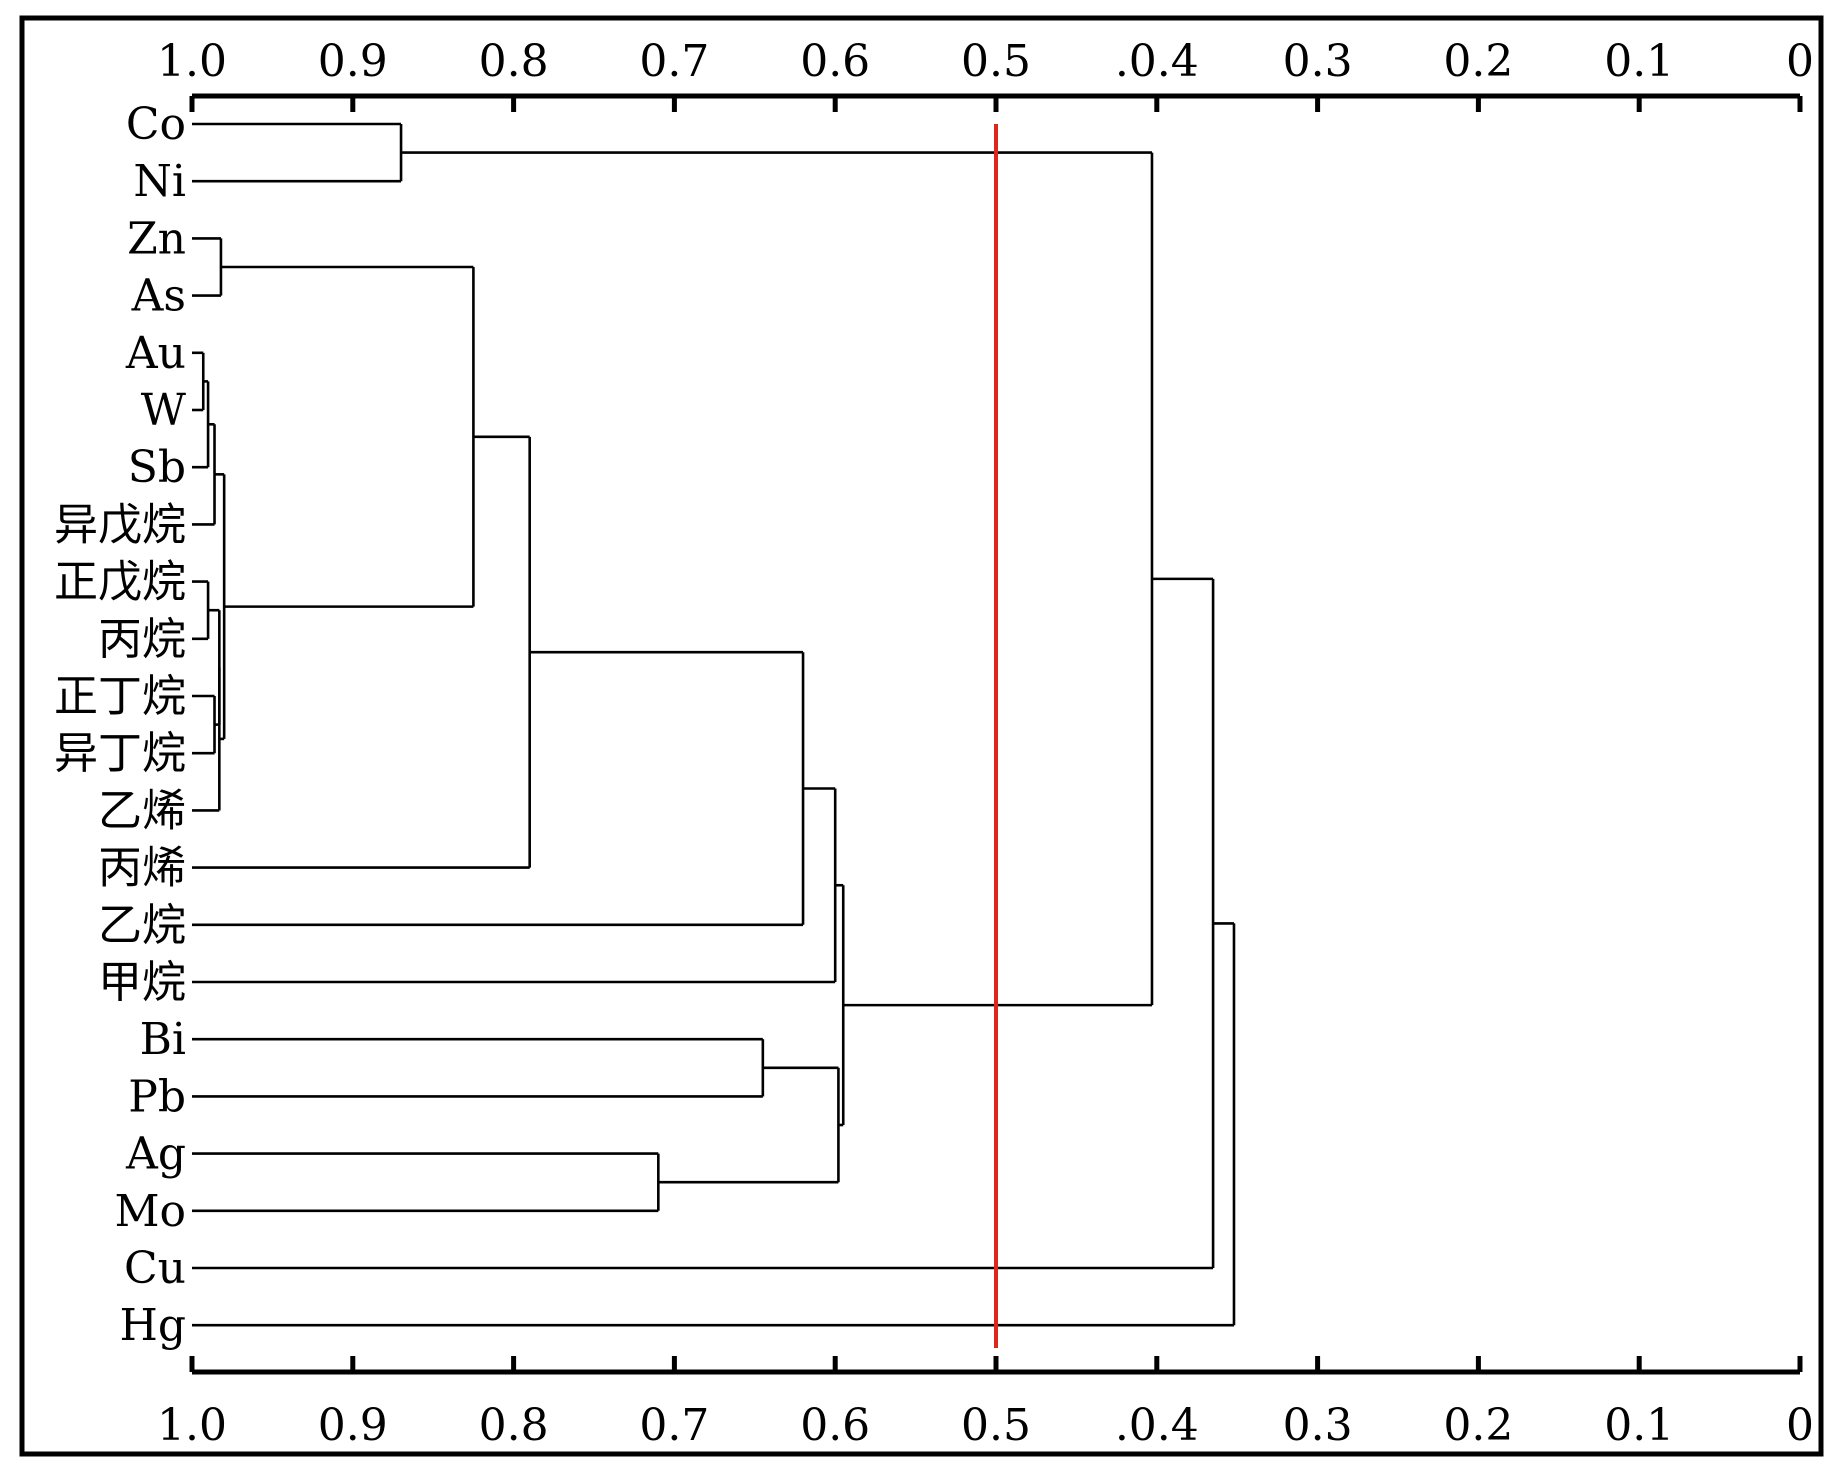 The height and width of the screenshot is (1472, 1843). What do you see at coordinates (192, 61) in the screenshot?
I see `top-tick-label: 1.0` at bounding box center [192, 61].